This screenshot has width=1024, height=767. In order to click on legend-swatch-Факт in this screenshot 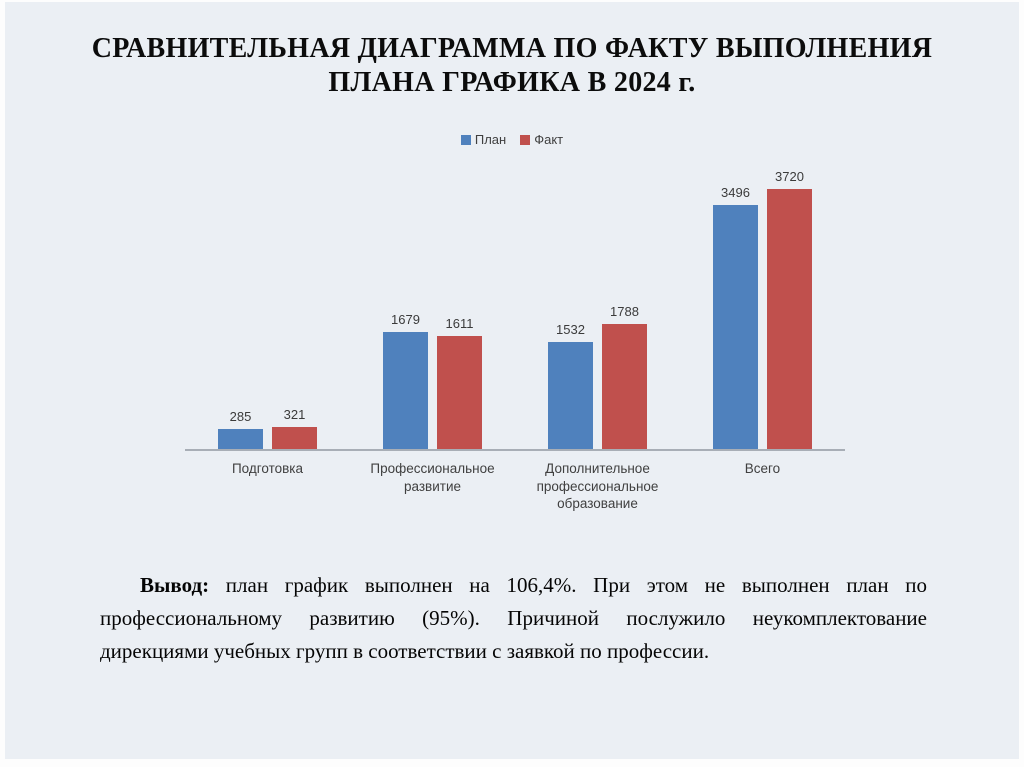, I will do `click(525, 139)`.